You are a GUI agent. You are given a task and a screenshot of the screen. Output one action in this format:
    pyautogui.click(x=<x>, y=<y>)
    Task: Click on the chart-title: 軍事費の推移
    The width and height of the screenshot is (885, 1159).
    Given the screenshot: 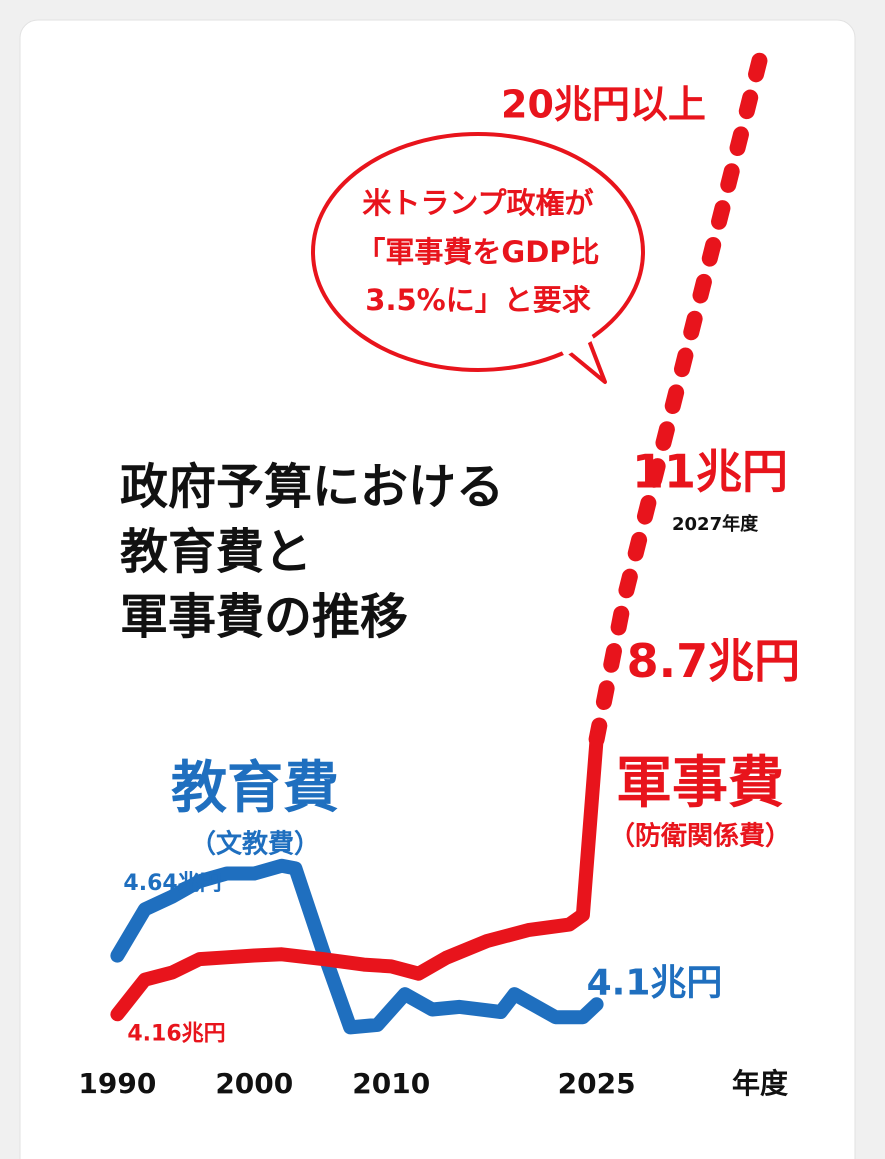 What is the action you would take?
    pyautogui.click(x=264, y=617)
    